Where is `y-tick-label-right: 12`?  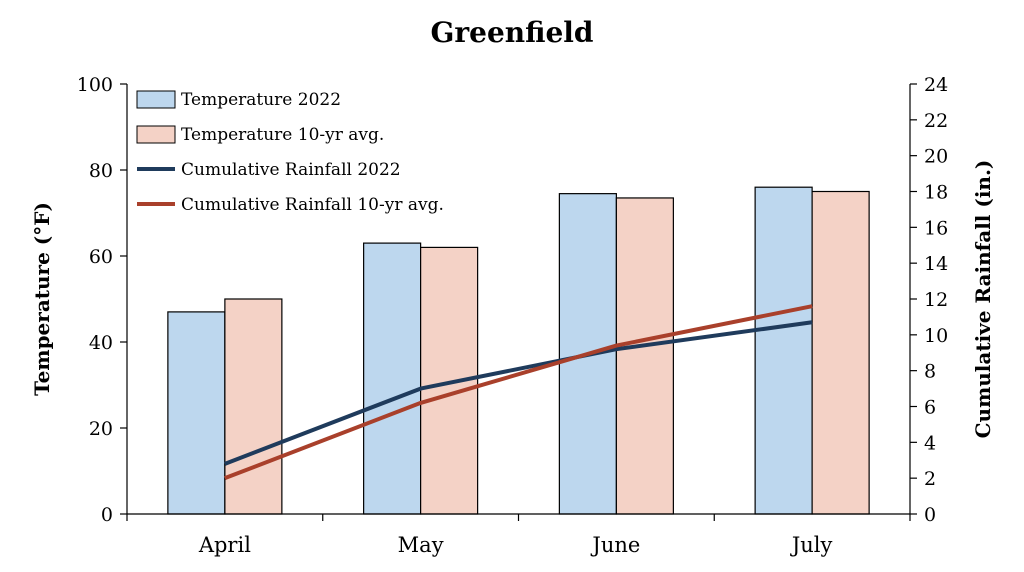
y-tick-label-right: 12 is located at coordinates (936, 300).